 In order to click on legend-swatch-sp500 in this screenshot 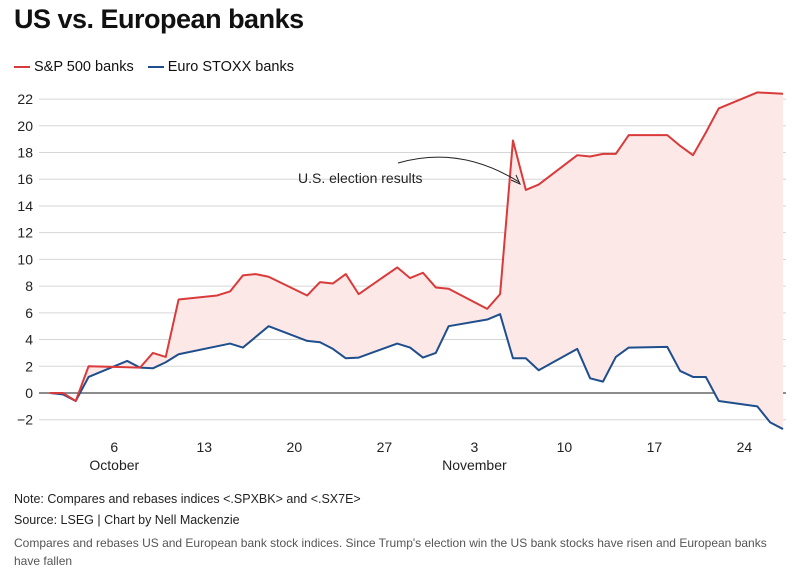, I will do `click(22, 67)`.